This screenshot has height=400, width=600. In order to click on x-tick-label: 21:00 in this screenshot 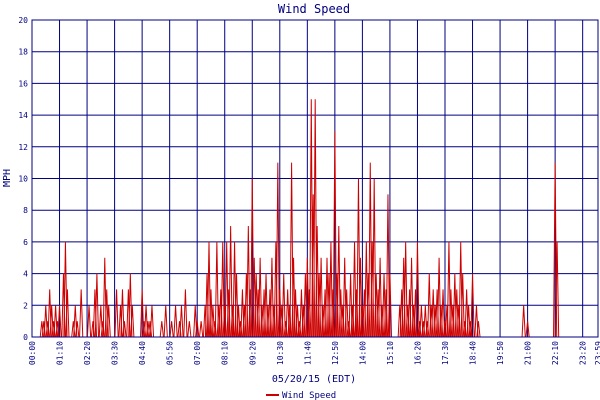, I will do `click(528, 353)`.